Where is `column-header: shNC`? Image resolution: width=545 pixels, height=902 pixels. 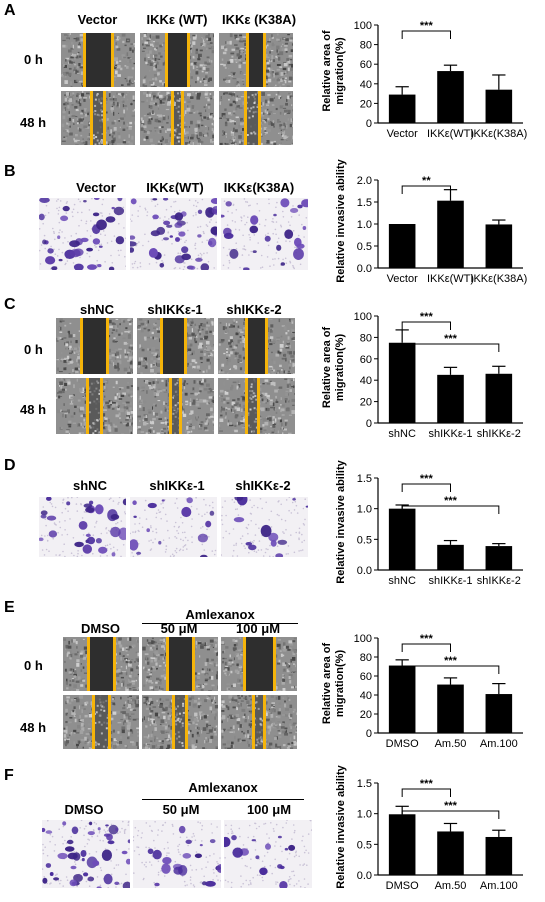 column-header: shNC is located at coordinates (90, 485).